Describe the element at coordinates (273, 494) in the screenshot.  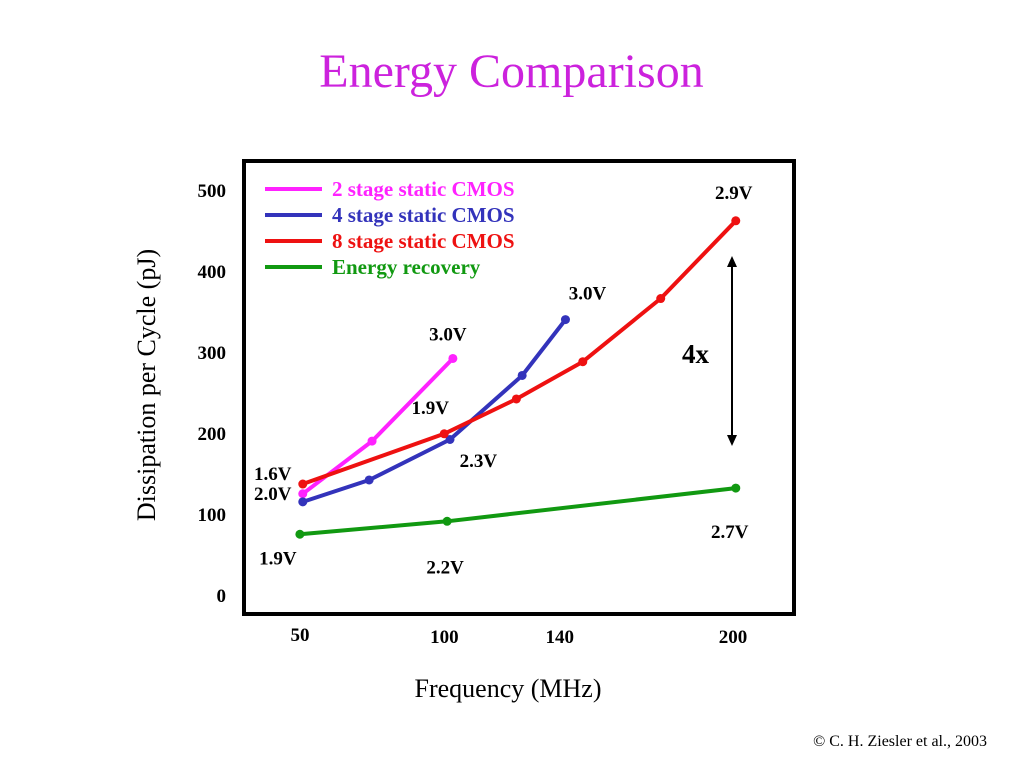
I see `voltage-label-1-0: 2.0V` at that location.